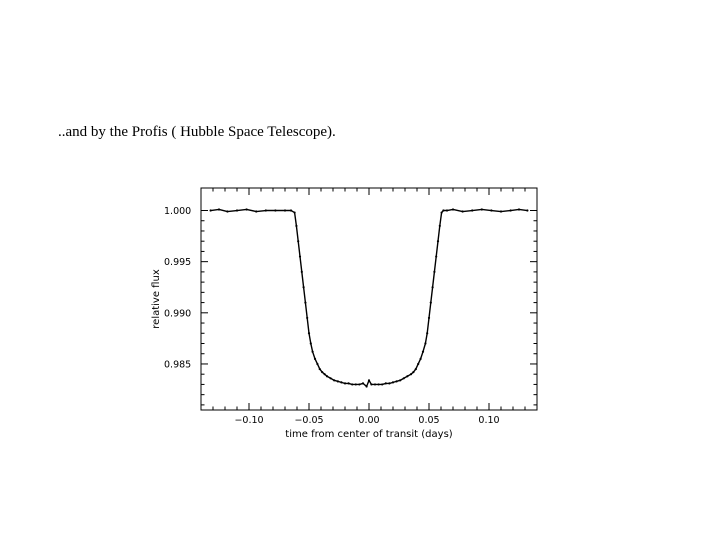 Image resolution: width=720 pixels, height=540 pixels. I want to click on y-axis-label: relative flux, so click(156, 299).